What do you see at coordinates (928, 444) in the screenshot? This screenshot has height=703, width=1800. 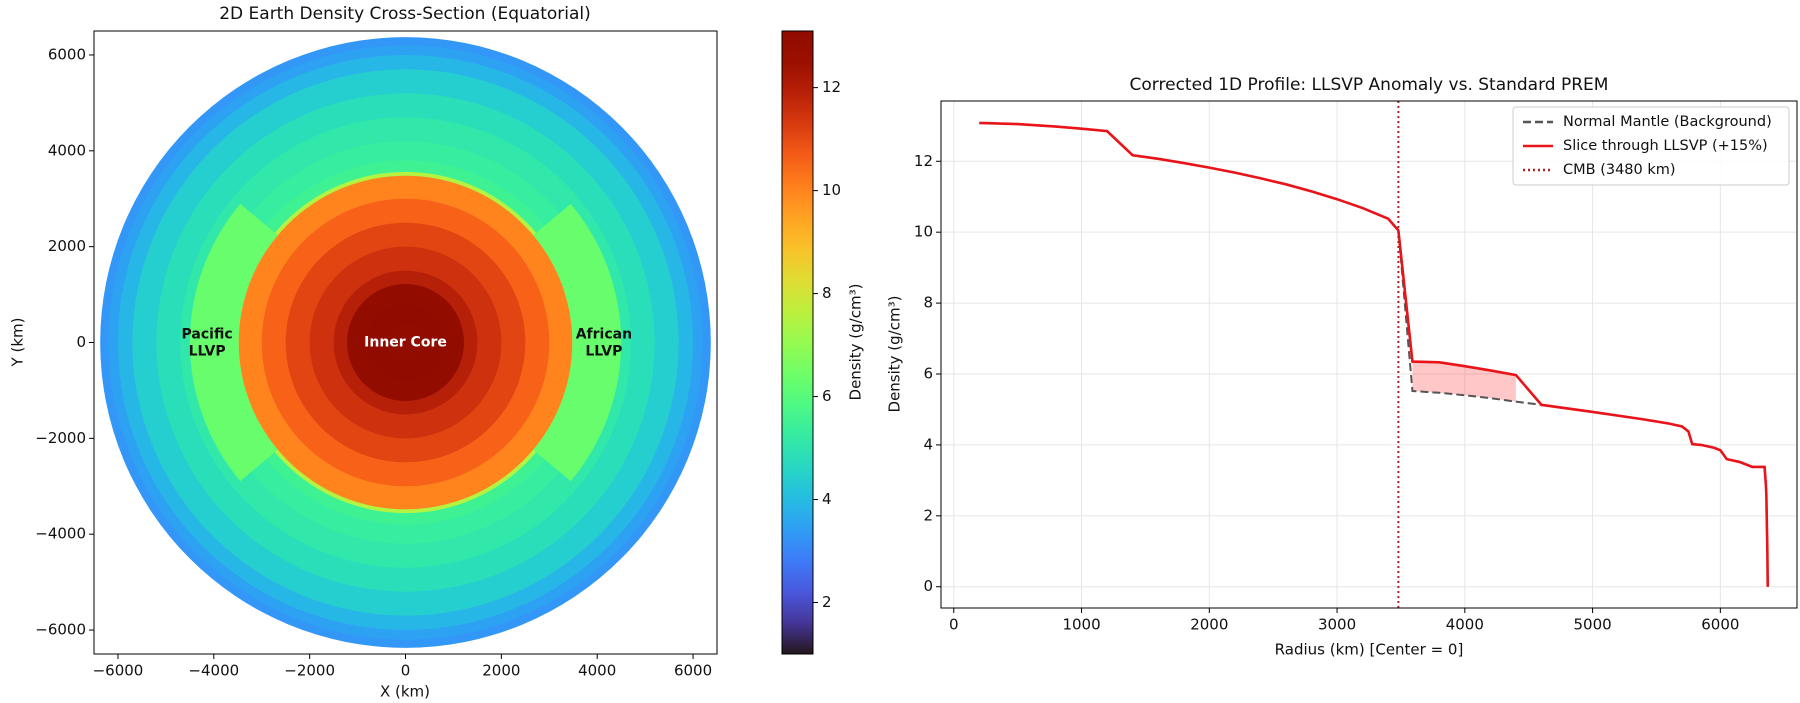 I see `y-tick-label: 4` at bounding box center [928, 444].